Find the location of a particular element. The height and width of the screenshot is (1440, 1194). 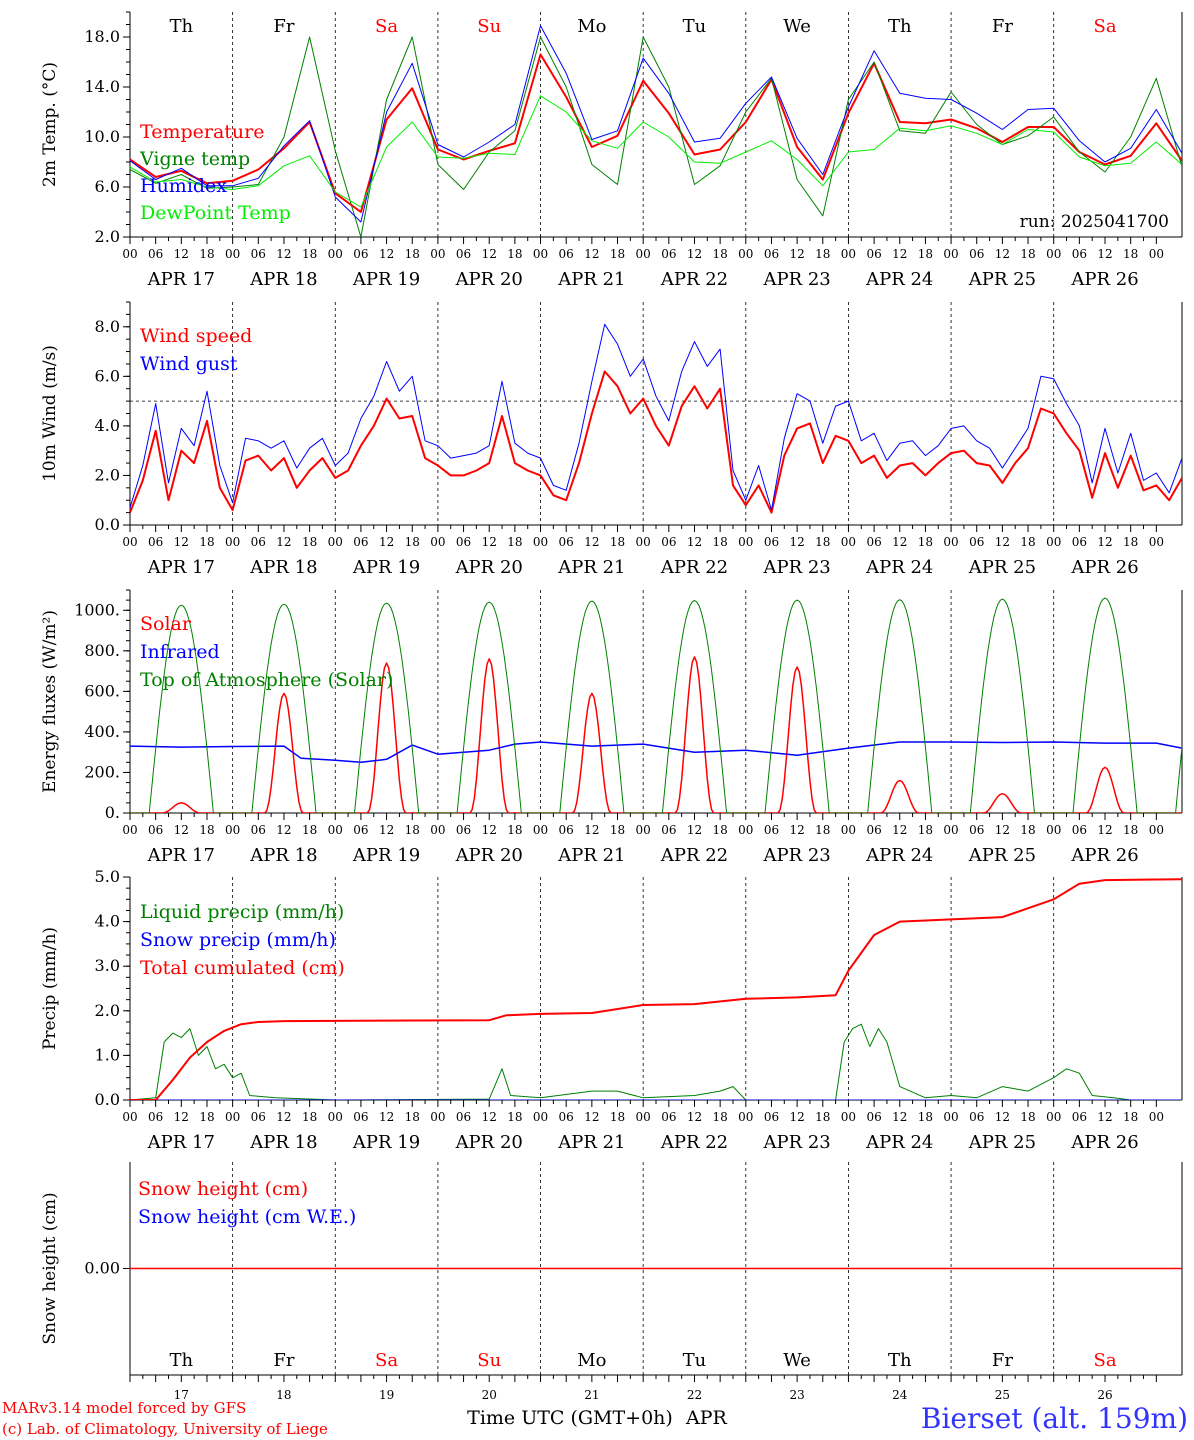

time-axis-label: Time UTC (GMT+0h) is located at coordinates (570, 1418).